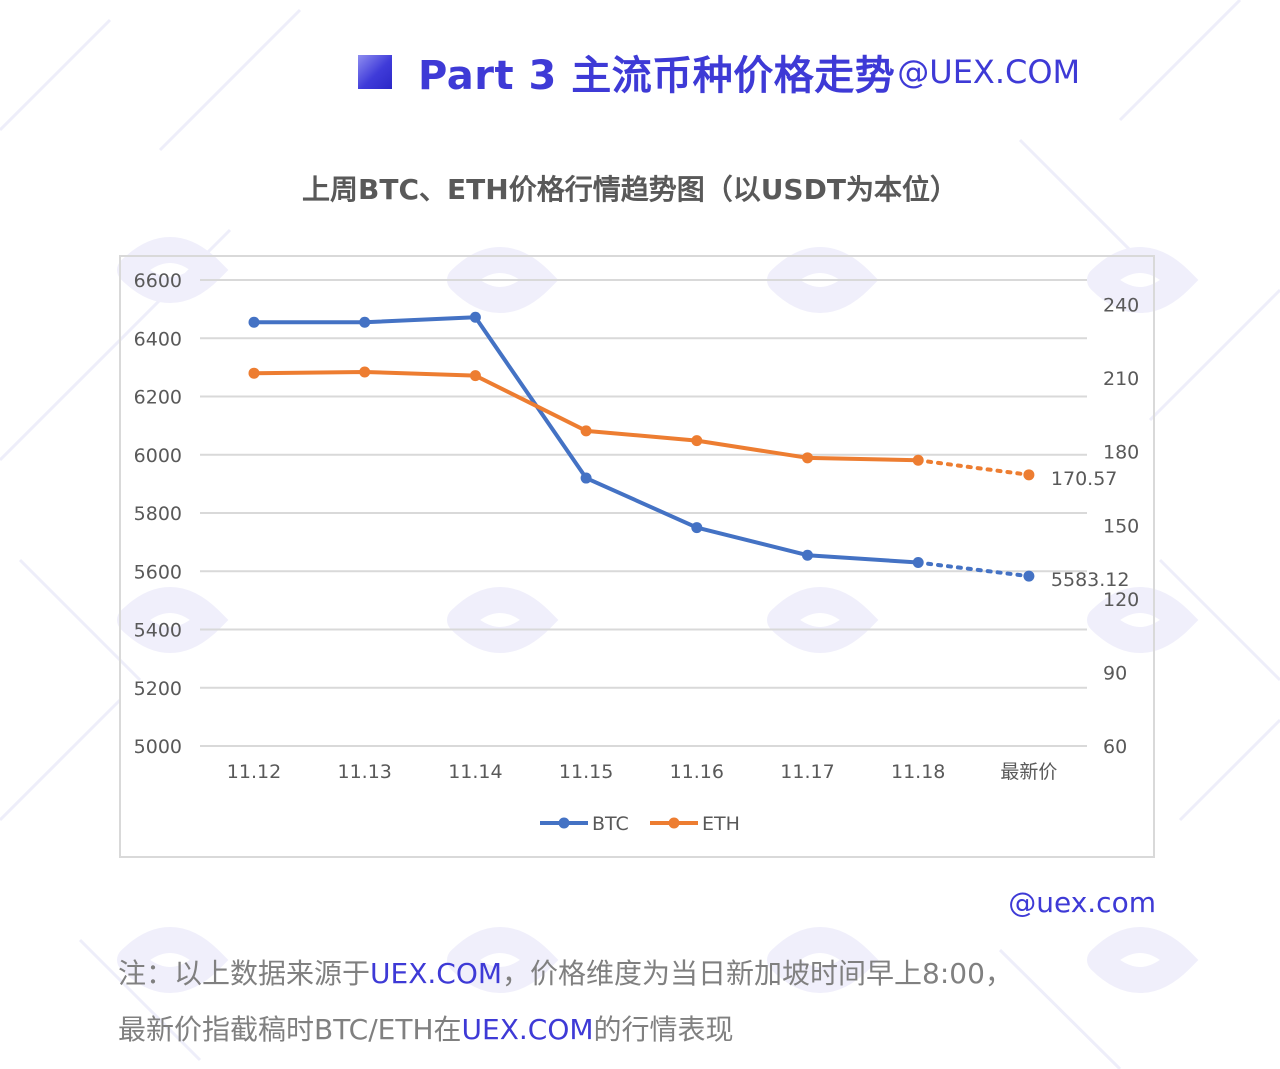 Image resolution: width=1280 pixels, height=1069 pixels. Describe the element at coordinates (1121, 306) in the screenshot. I see `y-right-tick-label: 240` at that location.